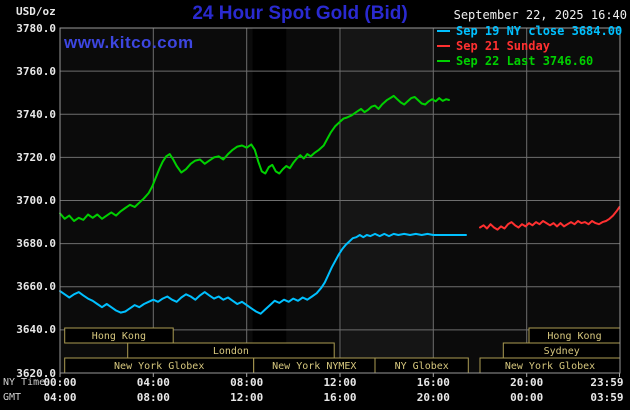  Describe the element at coordinates (443, 45) in the screenshot. I see `legend-line-swatch-red` at that location.